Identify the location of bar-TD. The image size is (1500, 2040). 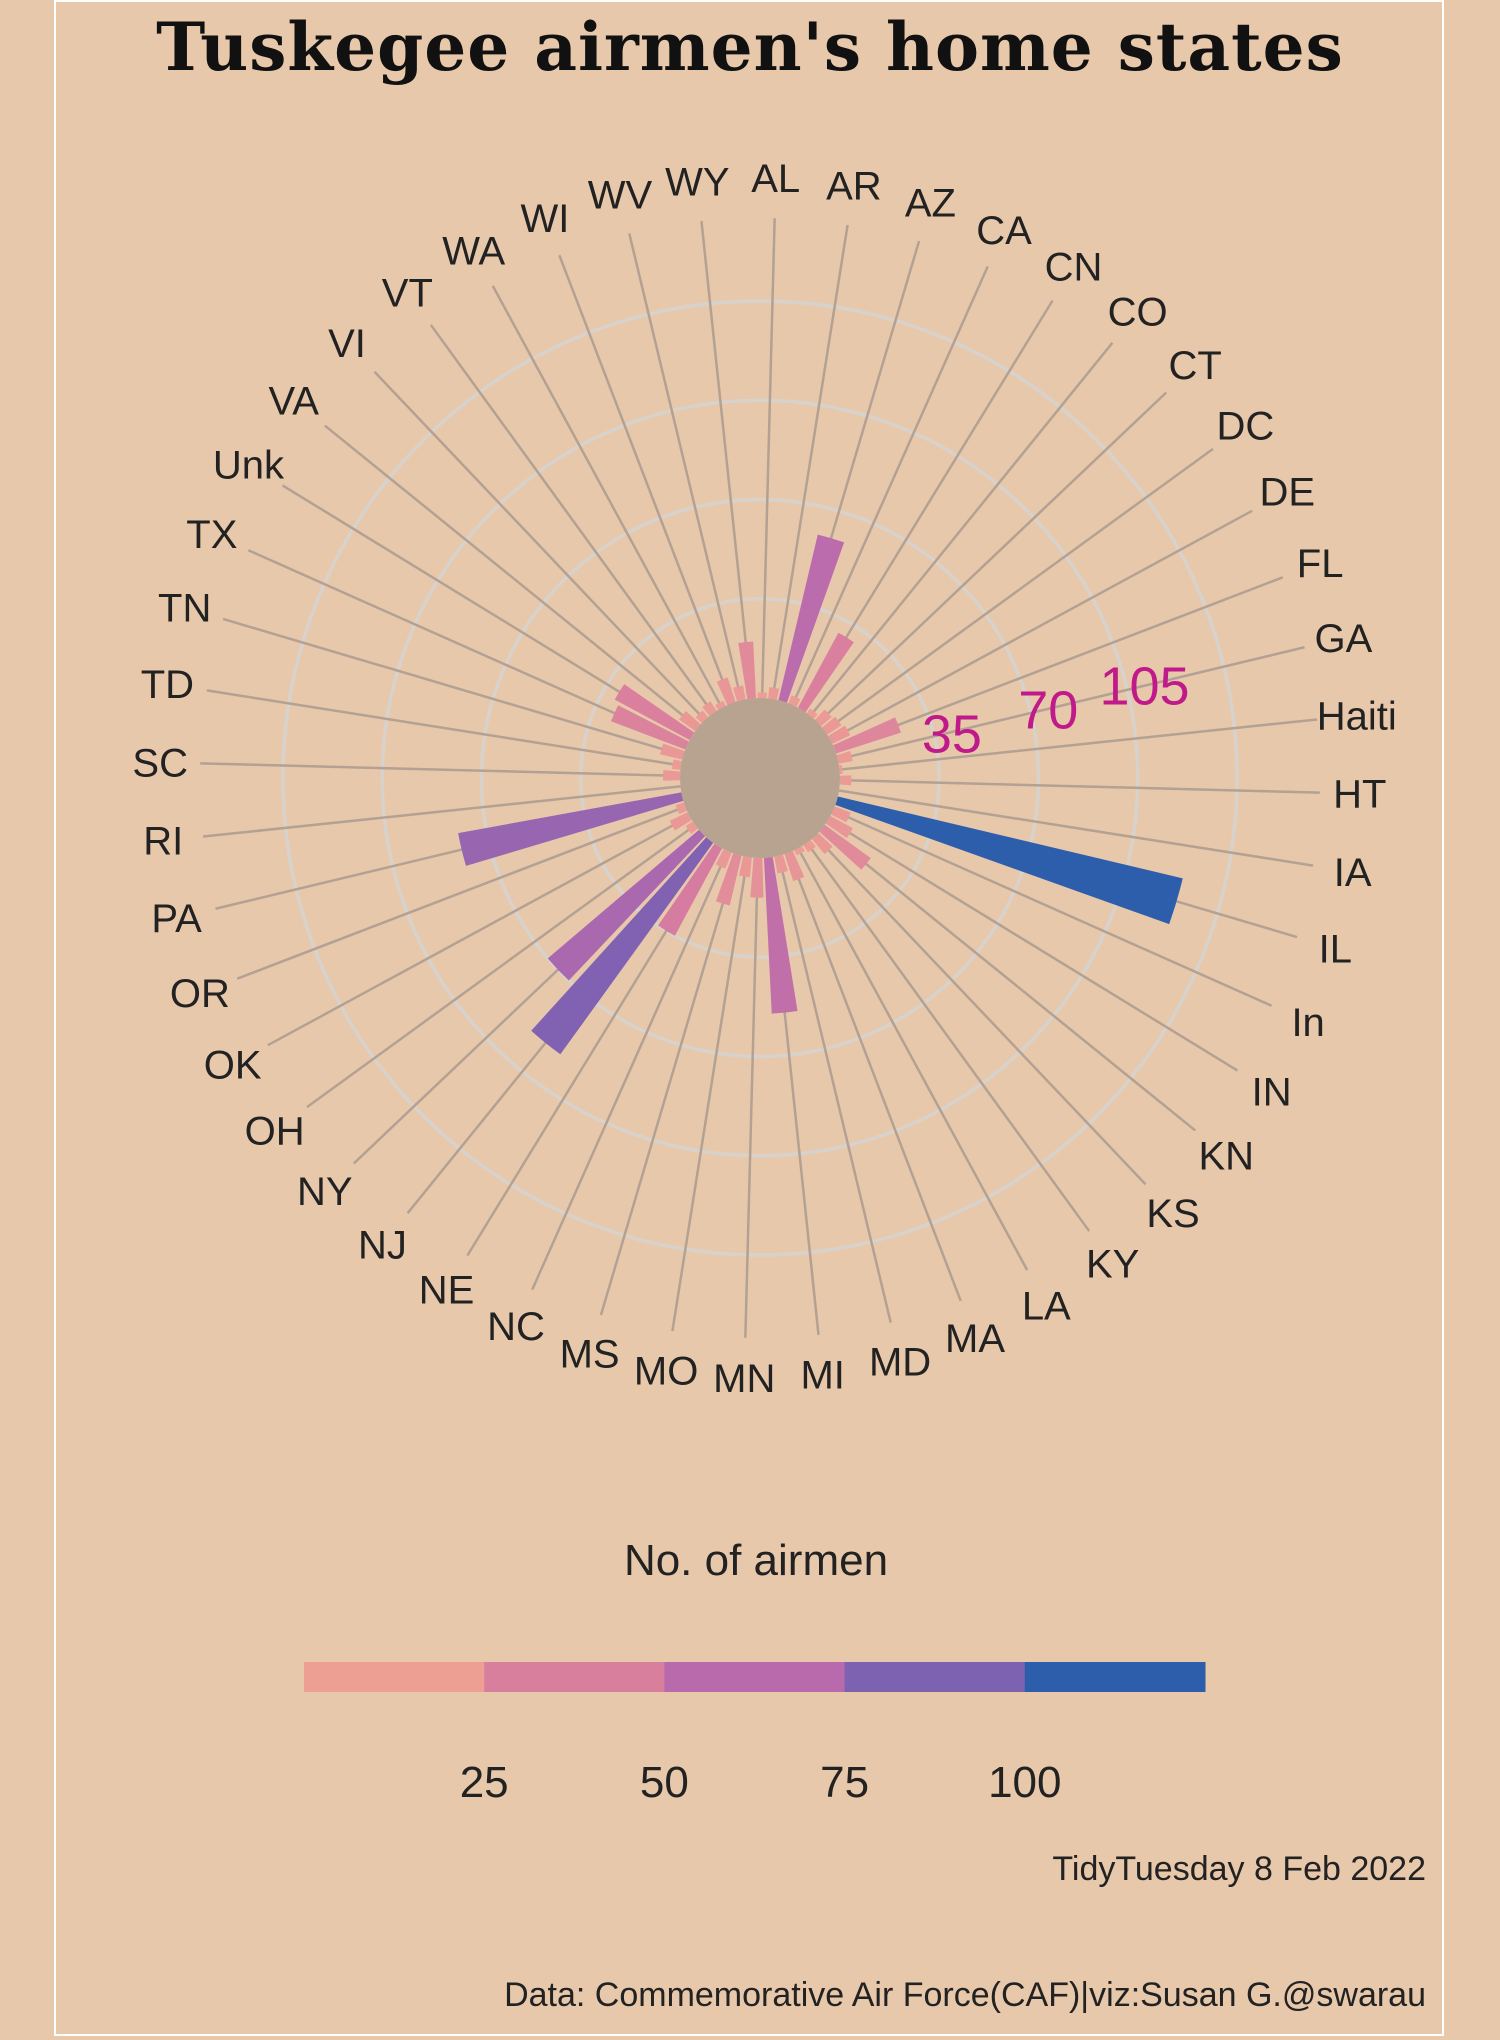
(676, 764).